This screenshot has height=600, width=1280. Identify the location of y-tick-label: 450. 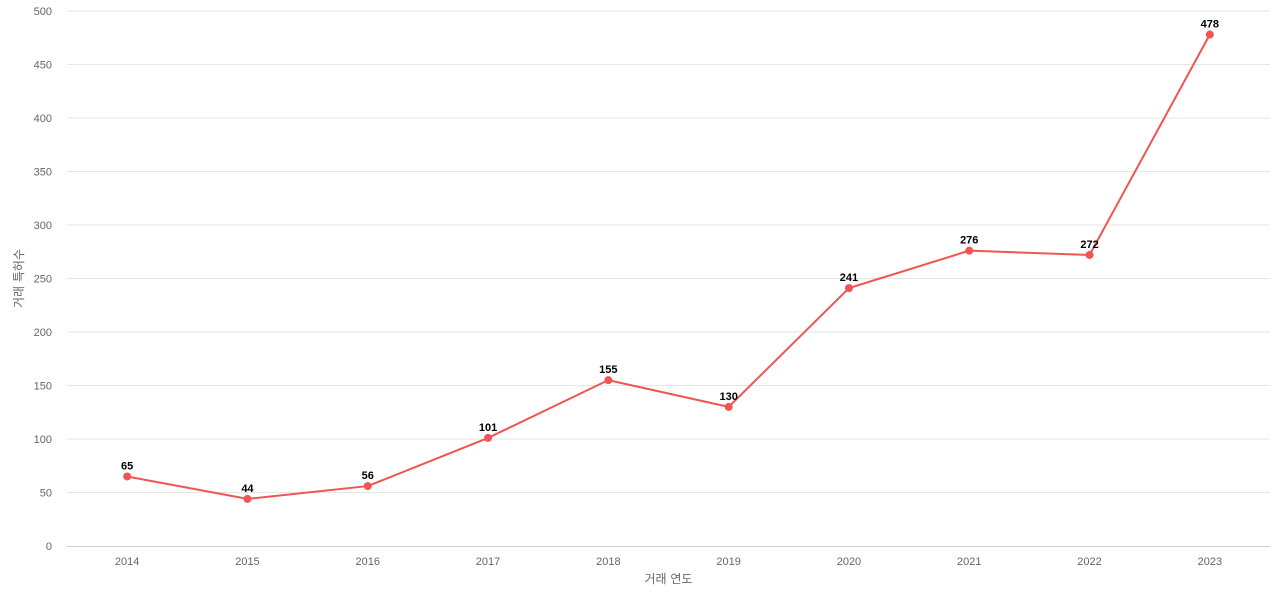
(43, 66).